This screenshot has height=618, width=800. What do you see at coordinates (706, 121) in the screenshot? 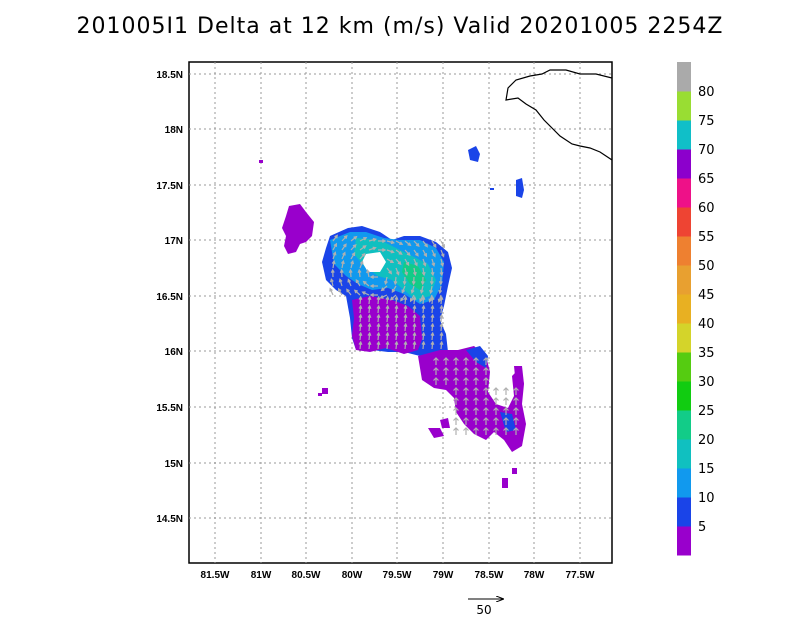
I see `colorbar-label: 75` at bounding box center [706, 121].